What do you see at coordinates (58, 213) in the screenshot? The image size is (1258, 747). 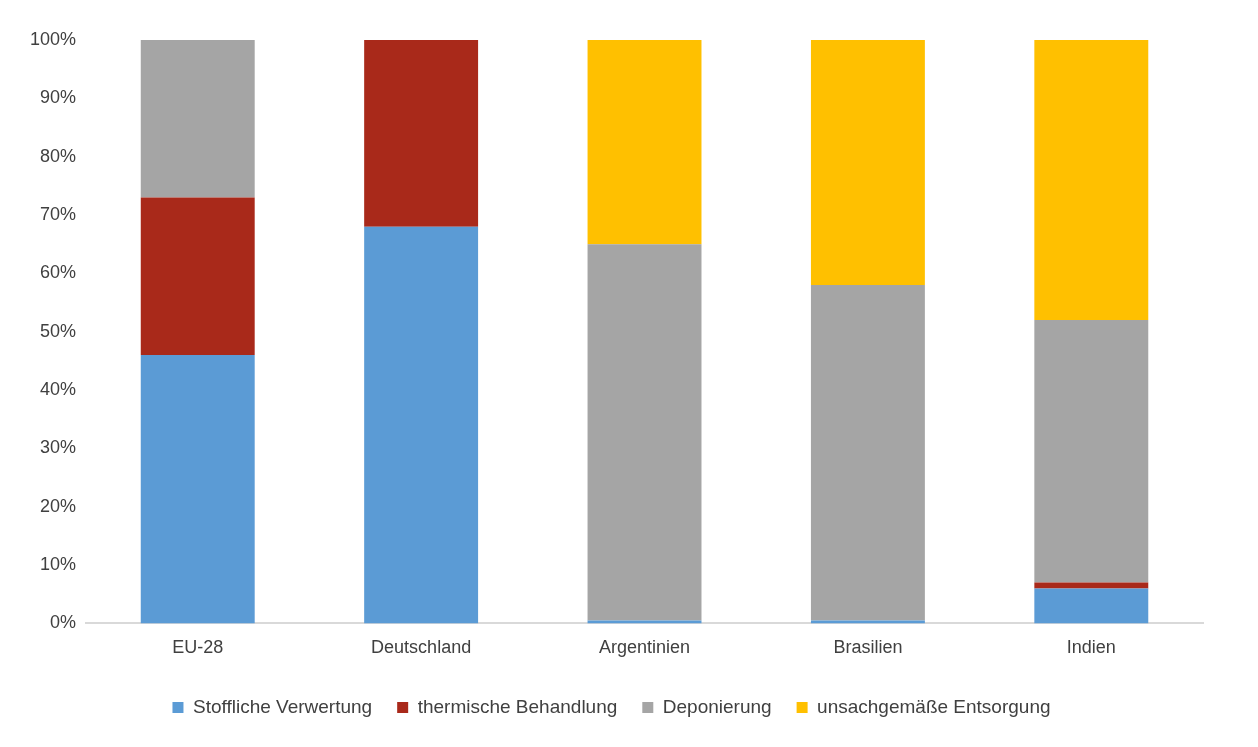 I see `y-tick-label: 70%` at bounding box center [58, 213].